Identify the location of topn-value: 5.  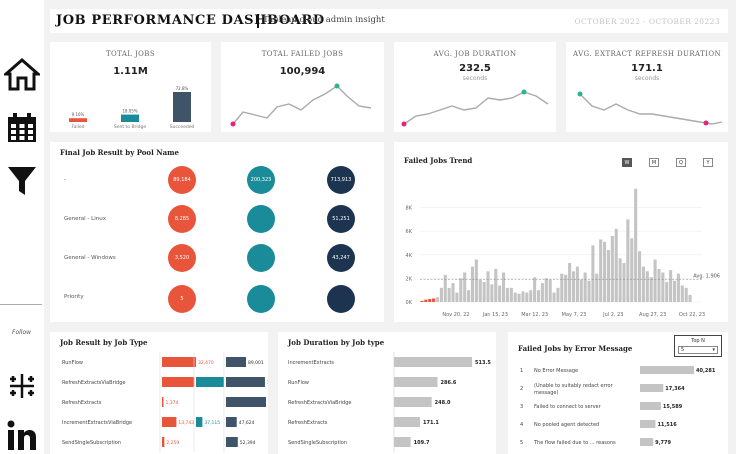
(683, 350).